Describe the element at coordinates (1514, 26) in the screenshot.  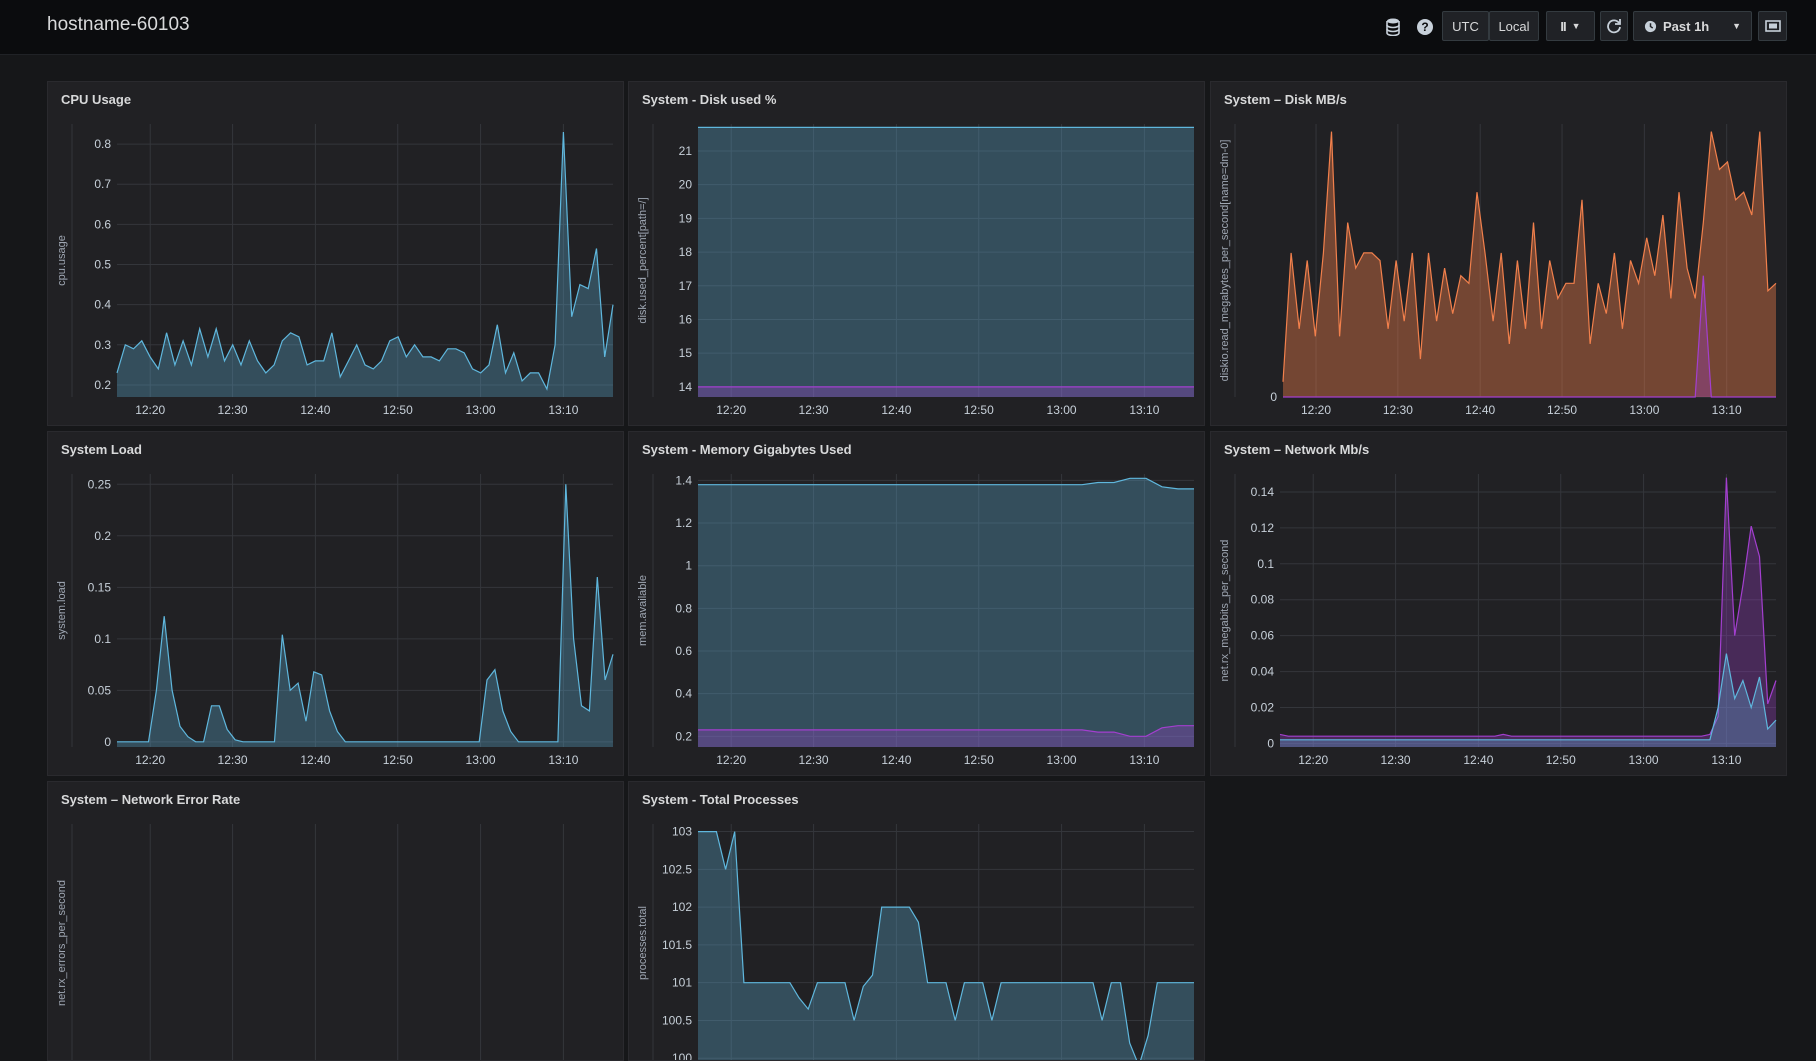
I see `local-button: Local` at that location.